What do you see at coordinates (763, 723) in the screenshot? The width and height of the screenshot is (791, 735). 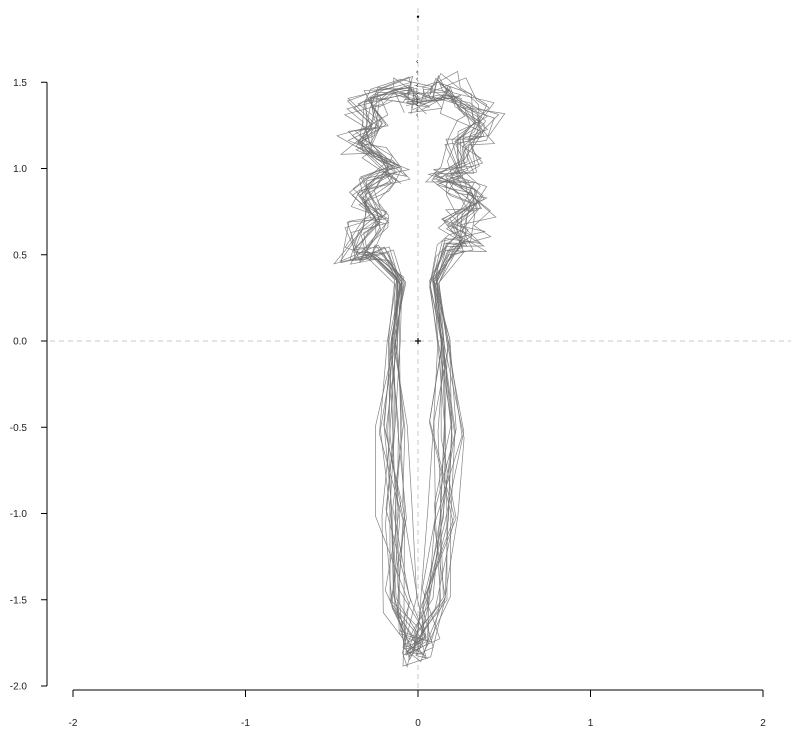 I see `x-tick-label: 2` at bounding box center [763, 723].